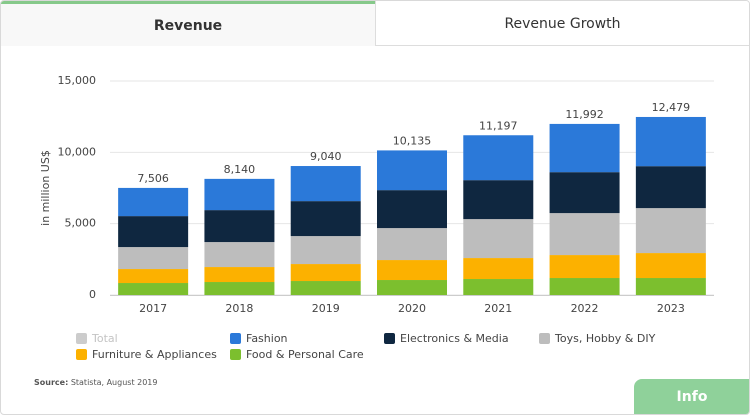 This screenshot has height=415, width=750. I want to click on legend-label: Total, so click(104, 338).